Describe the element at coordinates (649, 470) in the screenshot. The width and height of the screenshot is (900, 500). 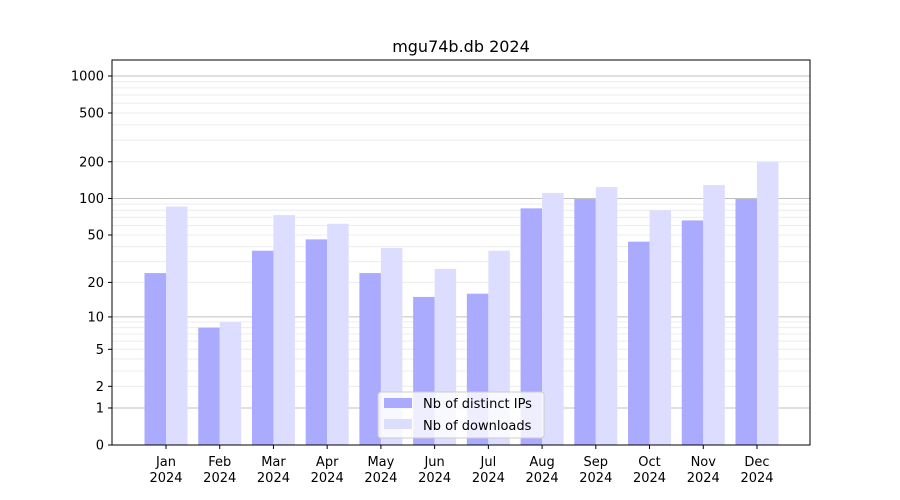
I see `x-tick-label: Oct 2024` at that location.